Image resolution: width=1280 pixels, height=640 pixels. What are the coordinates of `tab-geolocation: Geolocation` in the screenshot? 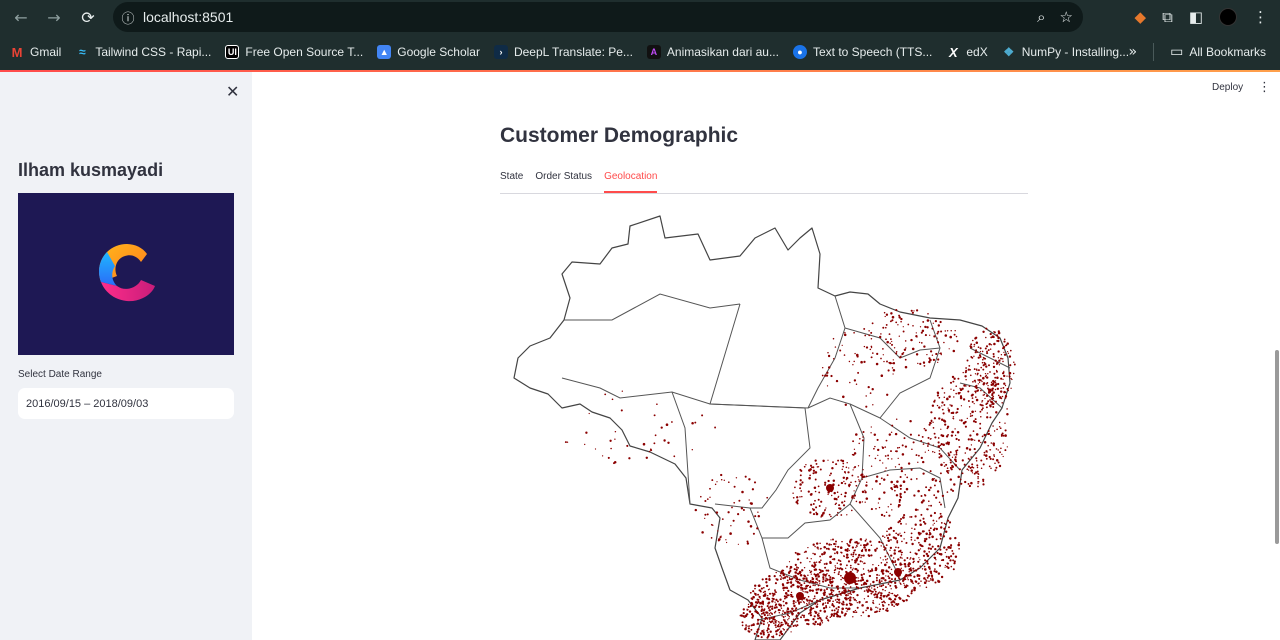 It's located at (631, 180).